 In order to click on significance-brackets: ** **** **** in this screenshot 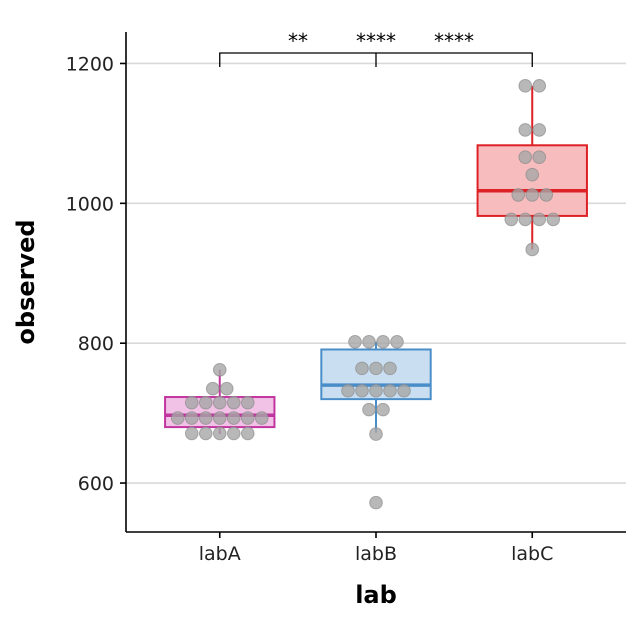, I will do `click(376, 48)`.